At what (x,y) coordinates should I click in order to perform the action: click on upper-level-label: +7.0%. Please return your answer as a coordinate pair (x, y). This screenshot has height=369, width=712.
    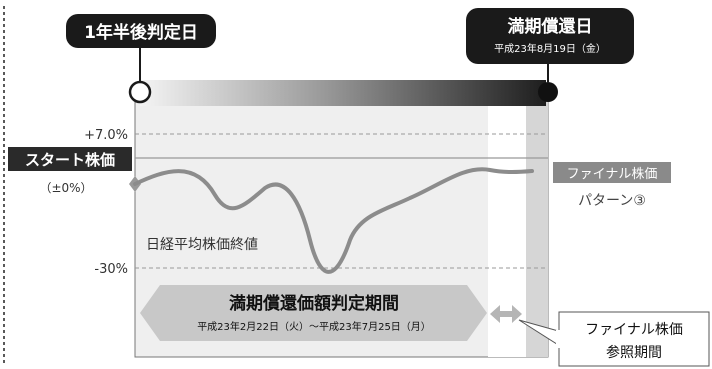
    Looking at the image, I should click on (106, 135).